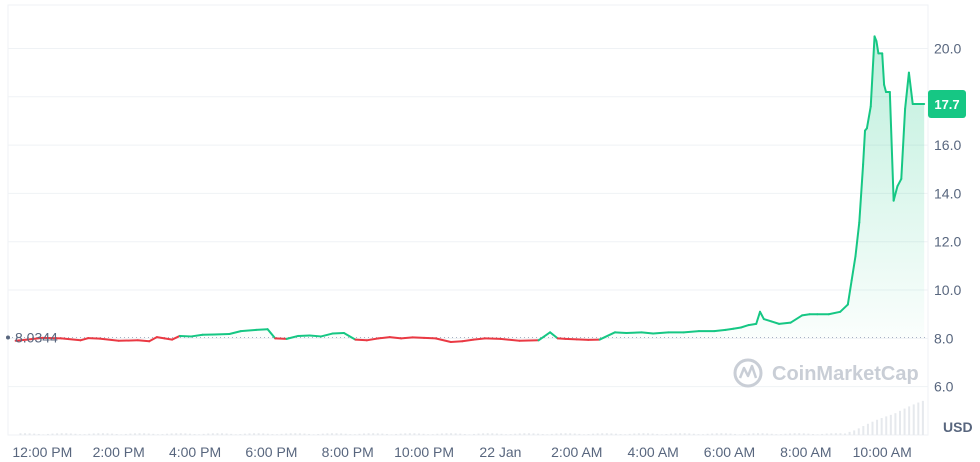 This screenshot has width=980, height=462. Describe the element at coordinates (947, 48) in the screenshot. I see `y-tick-label: 20.0` at that location.